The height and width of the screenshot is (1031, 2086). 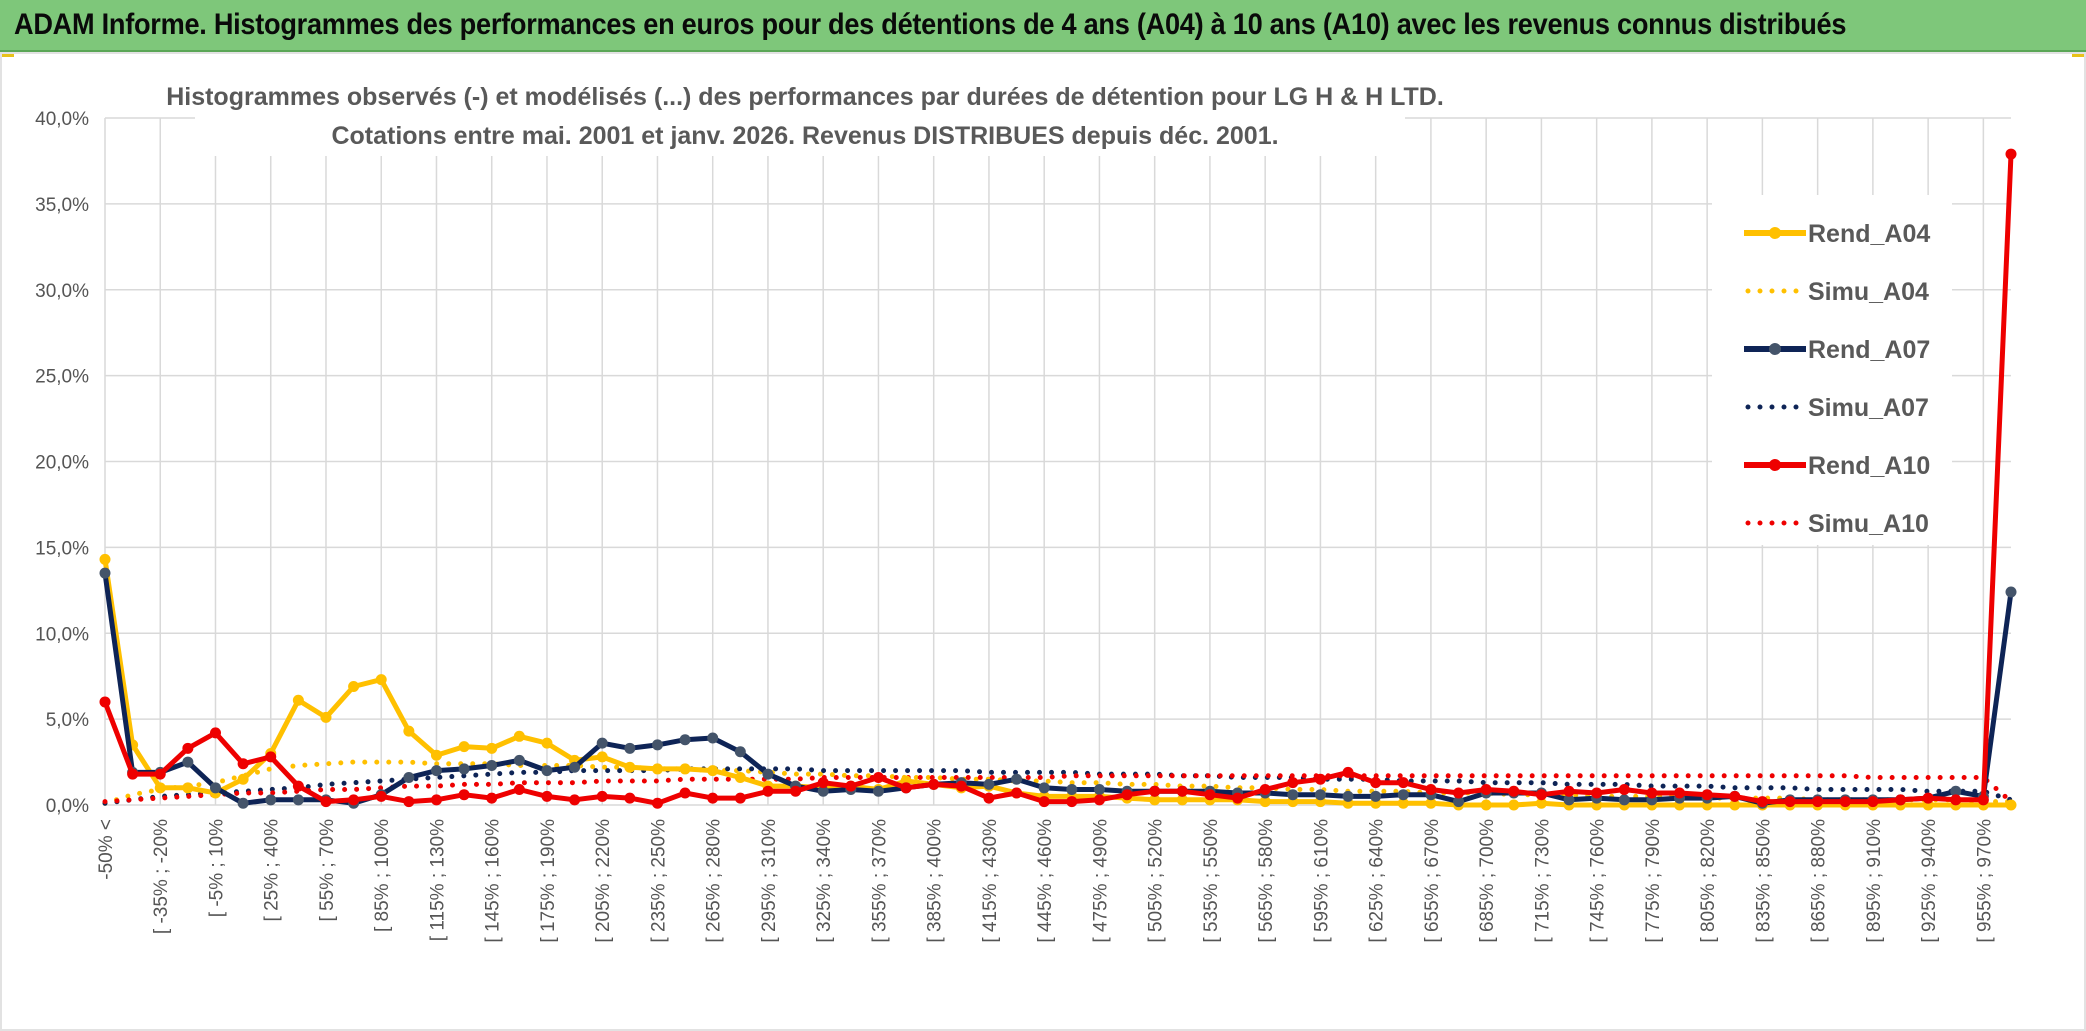 I want to click on x-tick-label: [ 115% ; 130%, so click(x=437, y=880).